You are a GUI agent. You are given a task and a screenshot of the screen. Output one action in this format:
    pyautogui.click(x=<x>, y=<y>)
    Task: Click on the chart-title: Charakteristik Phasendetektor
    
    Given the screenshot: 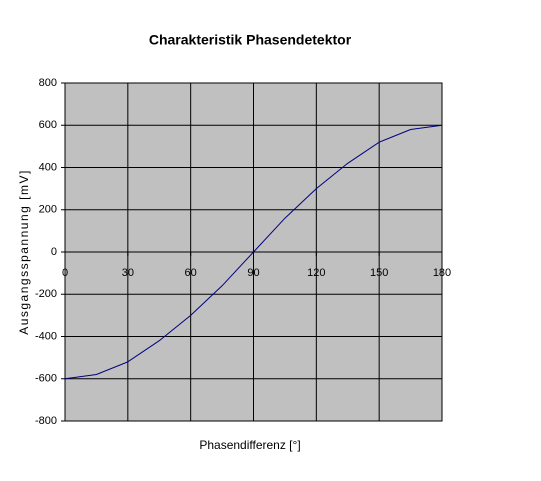 What is the action you would take?
    pyautogui.click(x=250, y=40)
    